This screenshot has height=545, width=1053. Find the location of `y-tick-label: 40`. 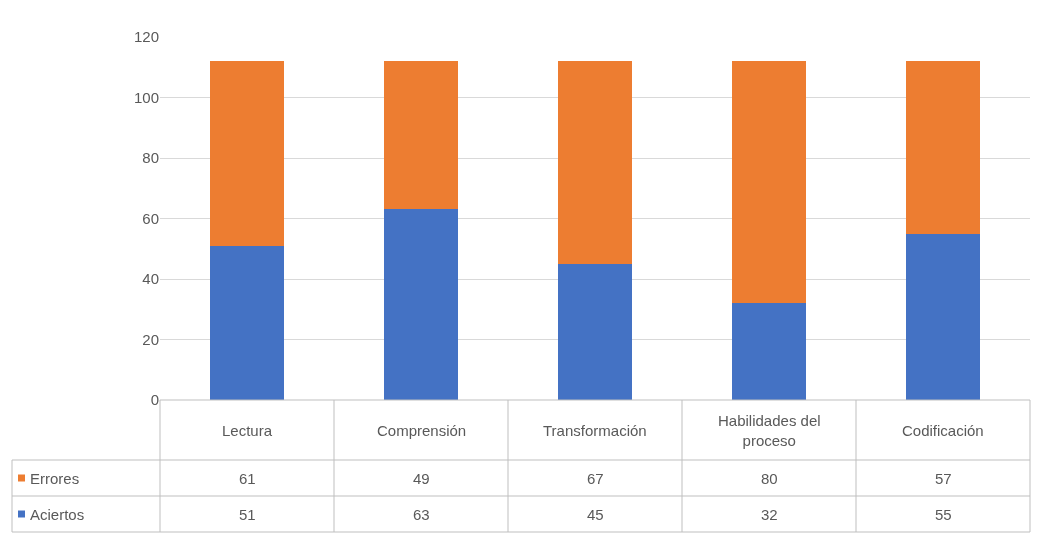

y-tick-label: 40 is located at coordinates (150, 279).